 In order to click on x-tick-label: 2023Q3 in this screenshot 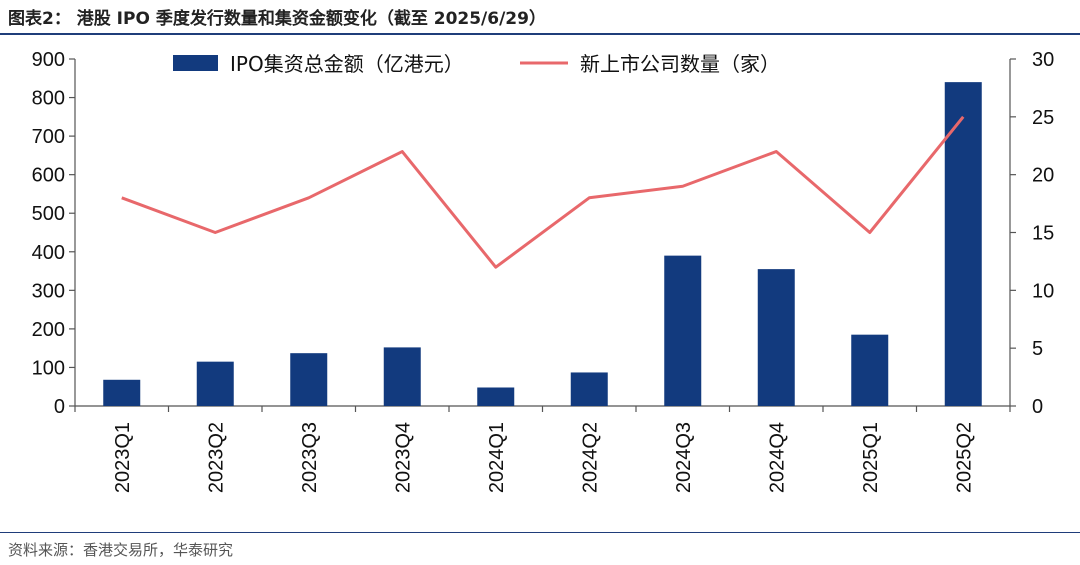, I will do `click(310, 457)`.